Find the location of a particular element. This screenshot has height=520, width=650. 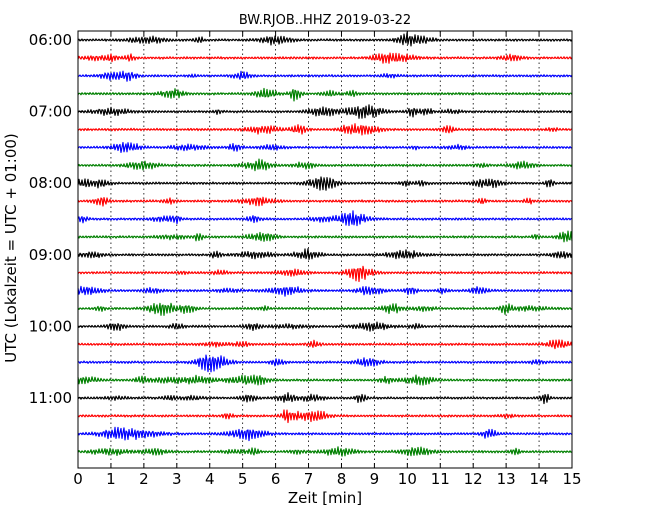

x-tick-label: 9 is located at coordinates (375, 479).